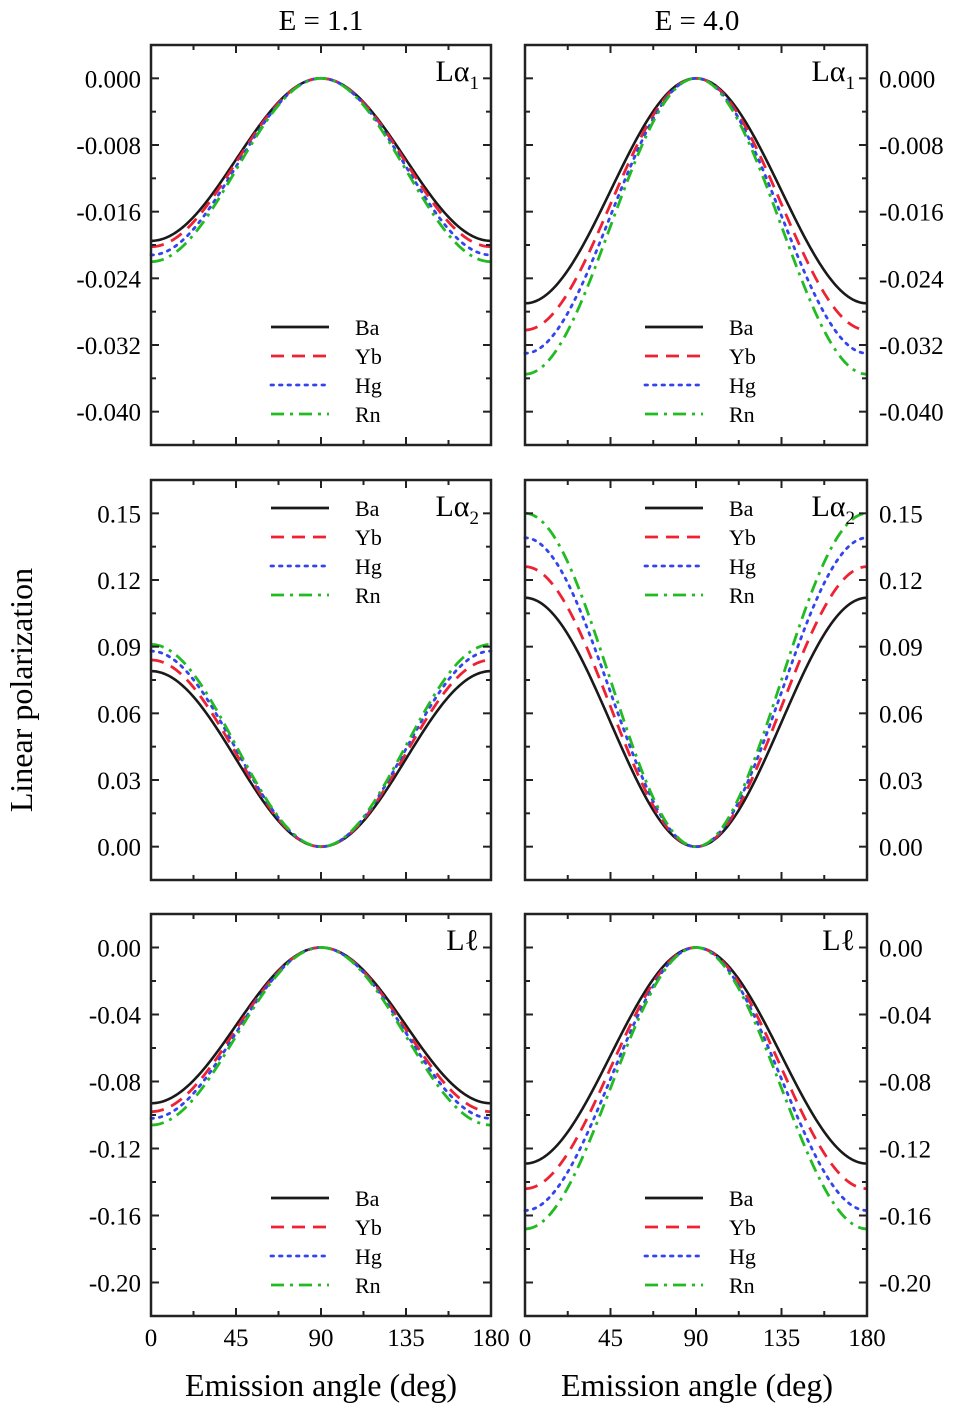 The width and height of the screenshot is (969, 1416). Describe the element at coordinates (119, 714) in the screenshot. I see `y-tick-label: 0.06` at that location.